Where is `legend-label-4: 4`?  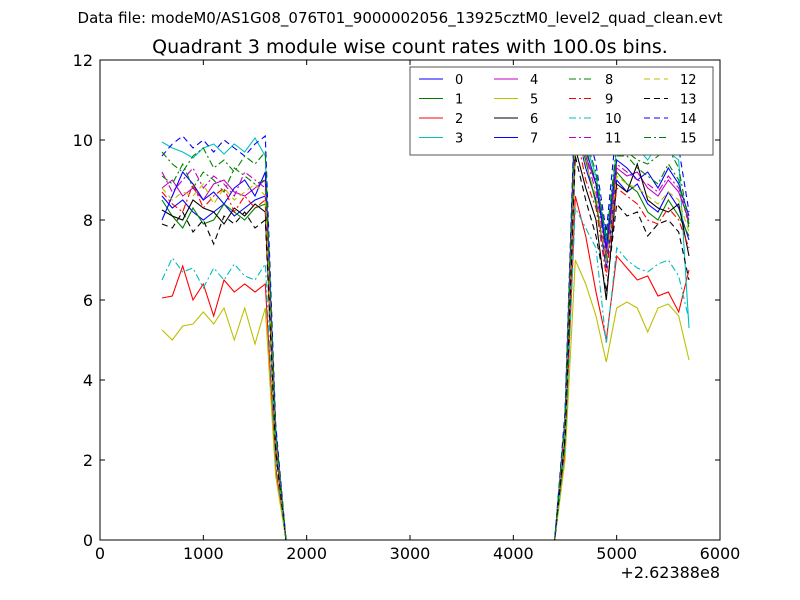
legend-label-4: 4 is located at coordinates (534, 80).